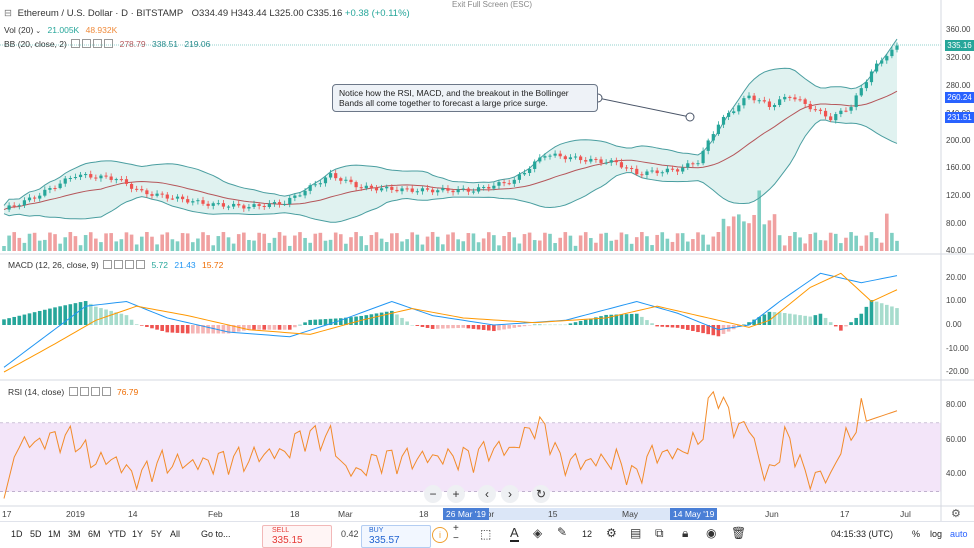  I want to click on macd-tick-label: -10.00, so click(957, 348).